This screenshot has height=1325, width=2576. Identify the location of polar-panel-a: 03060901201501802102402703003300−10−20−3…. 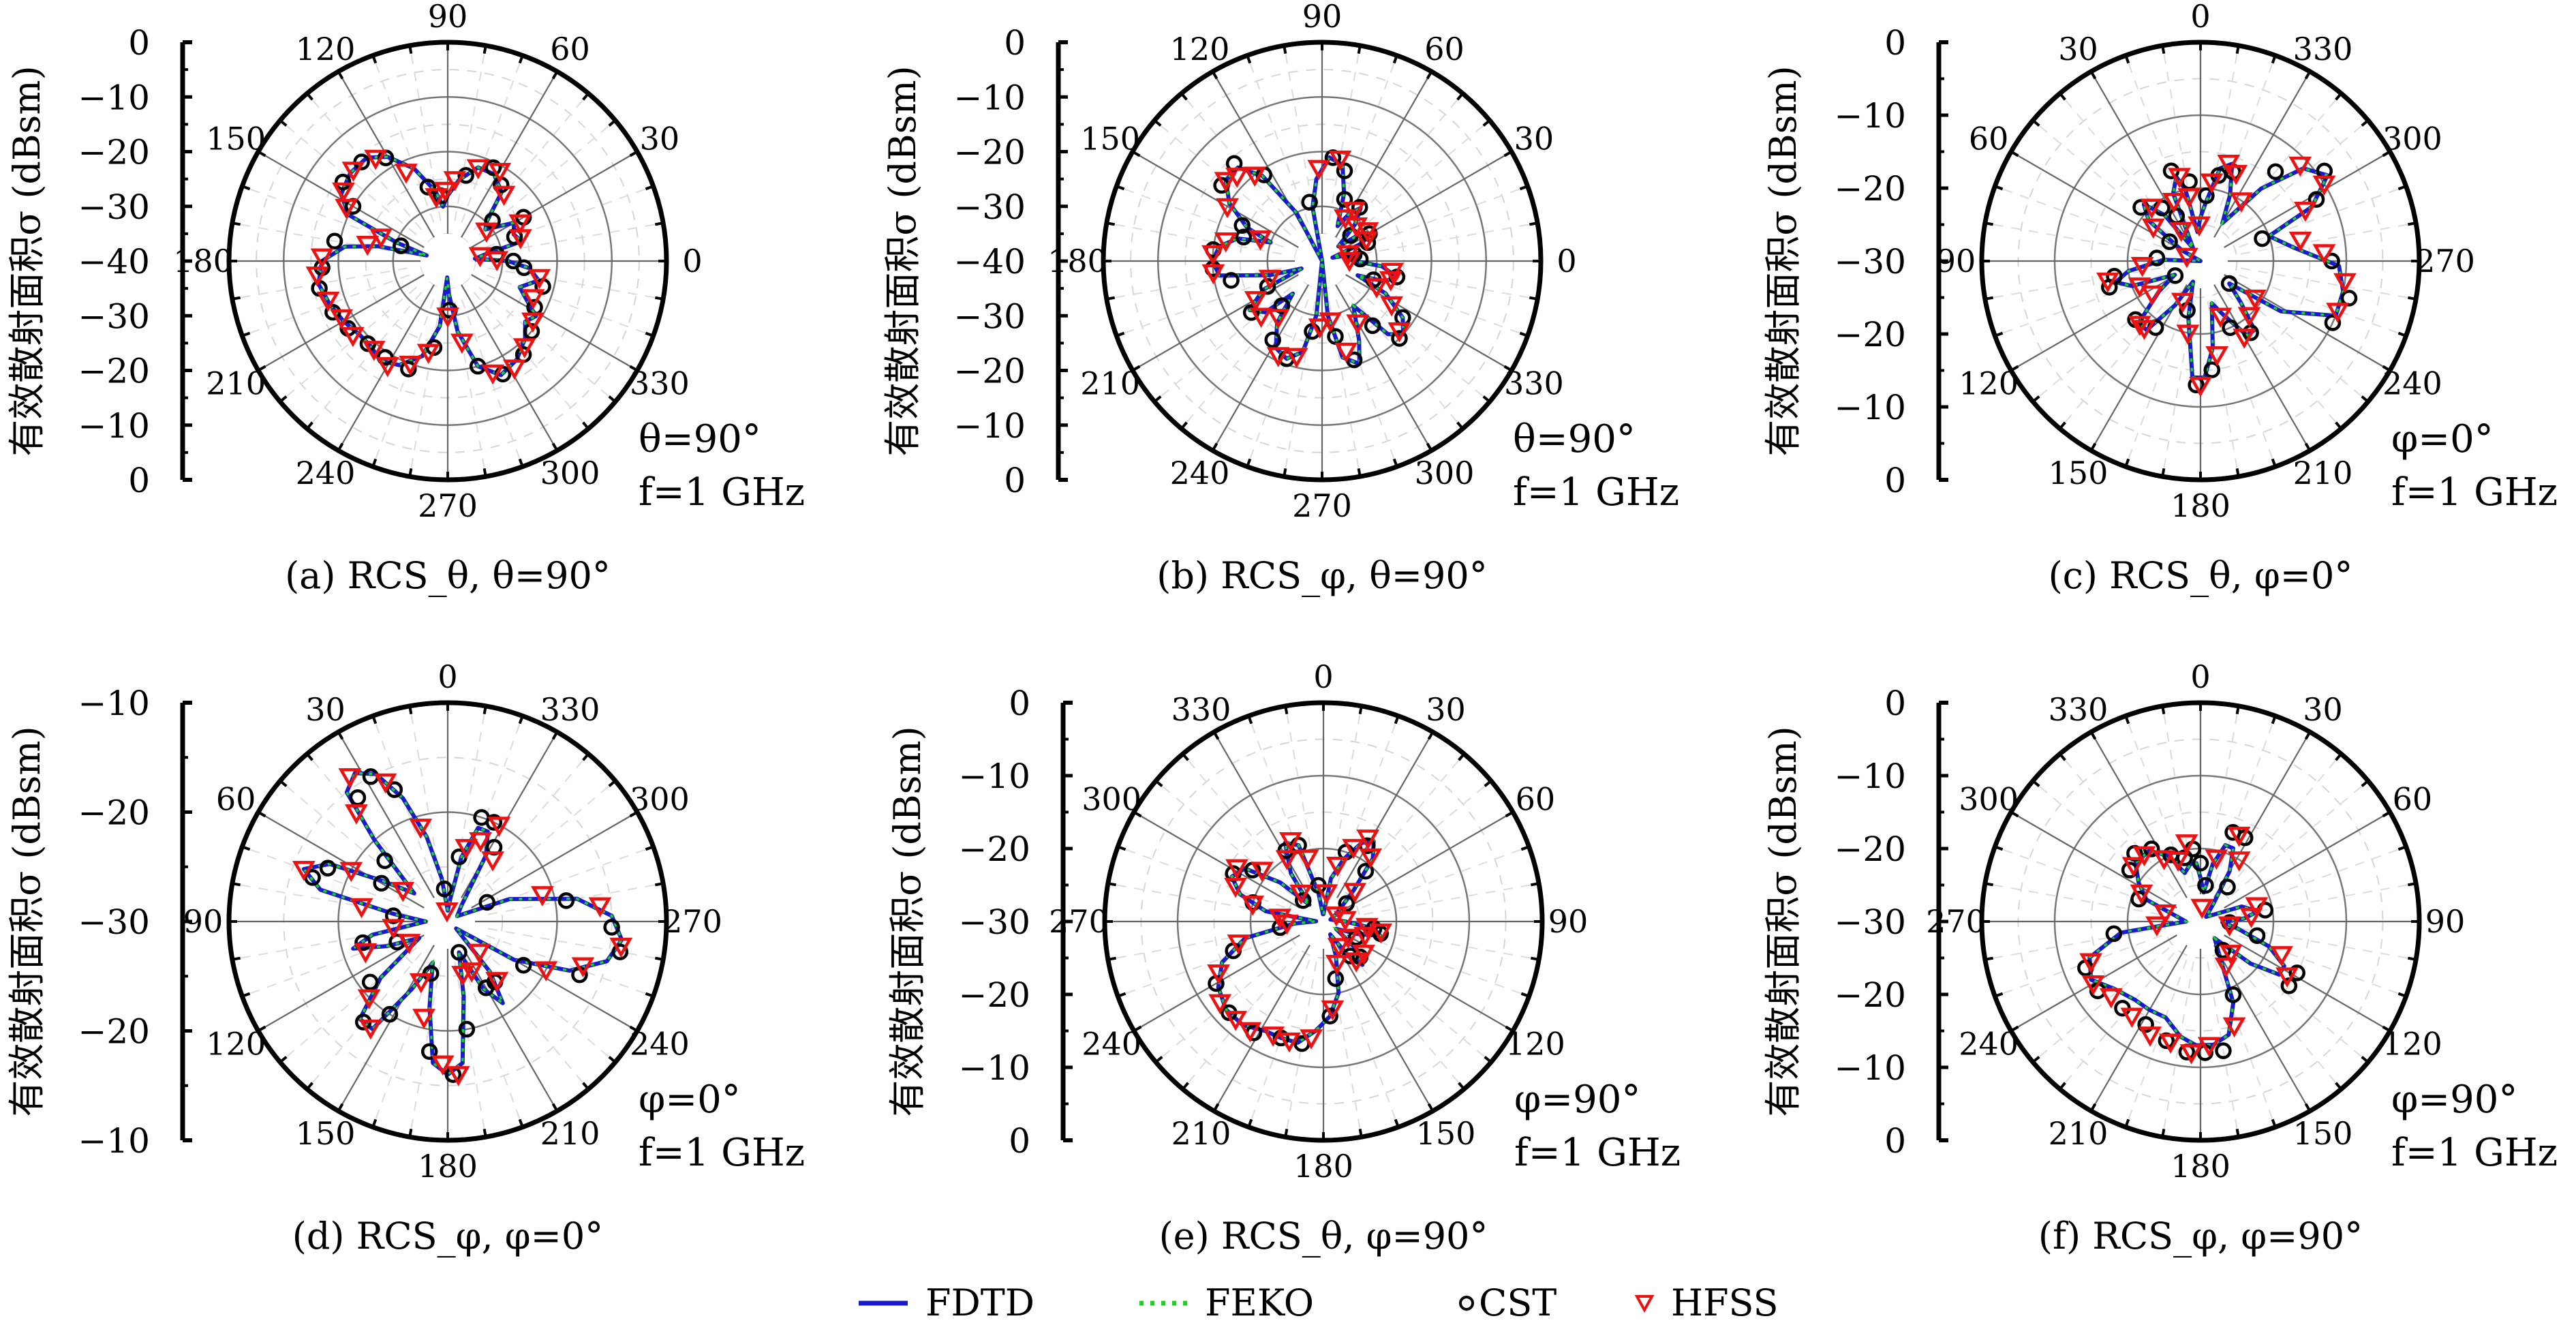
(405, 298).